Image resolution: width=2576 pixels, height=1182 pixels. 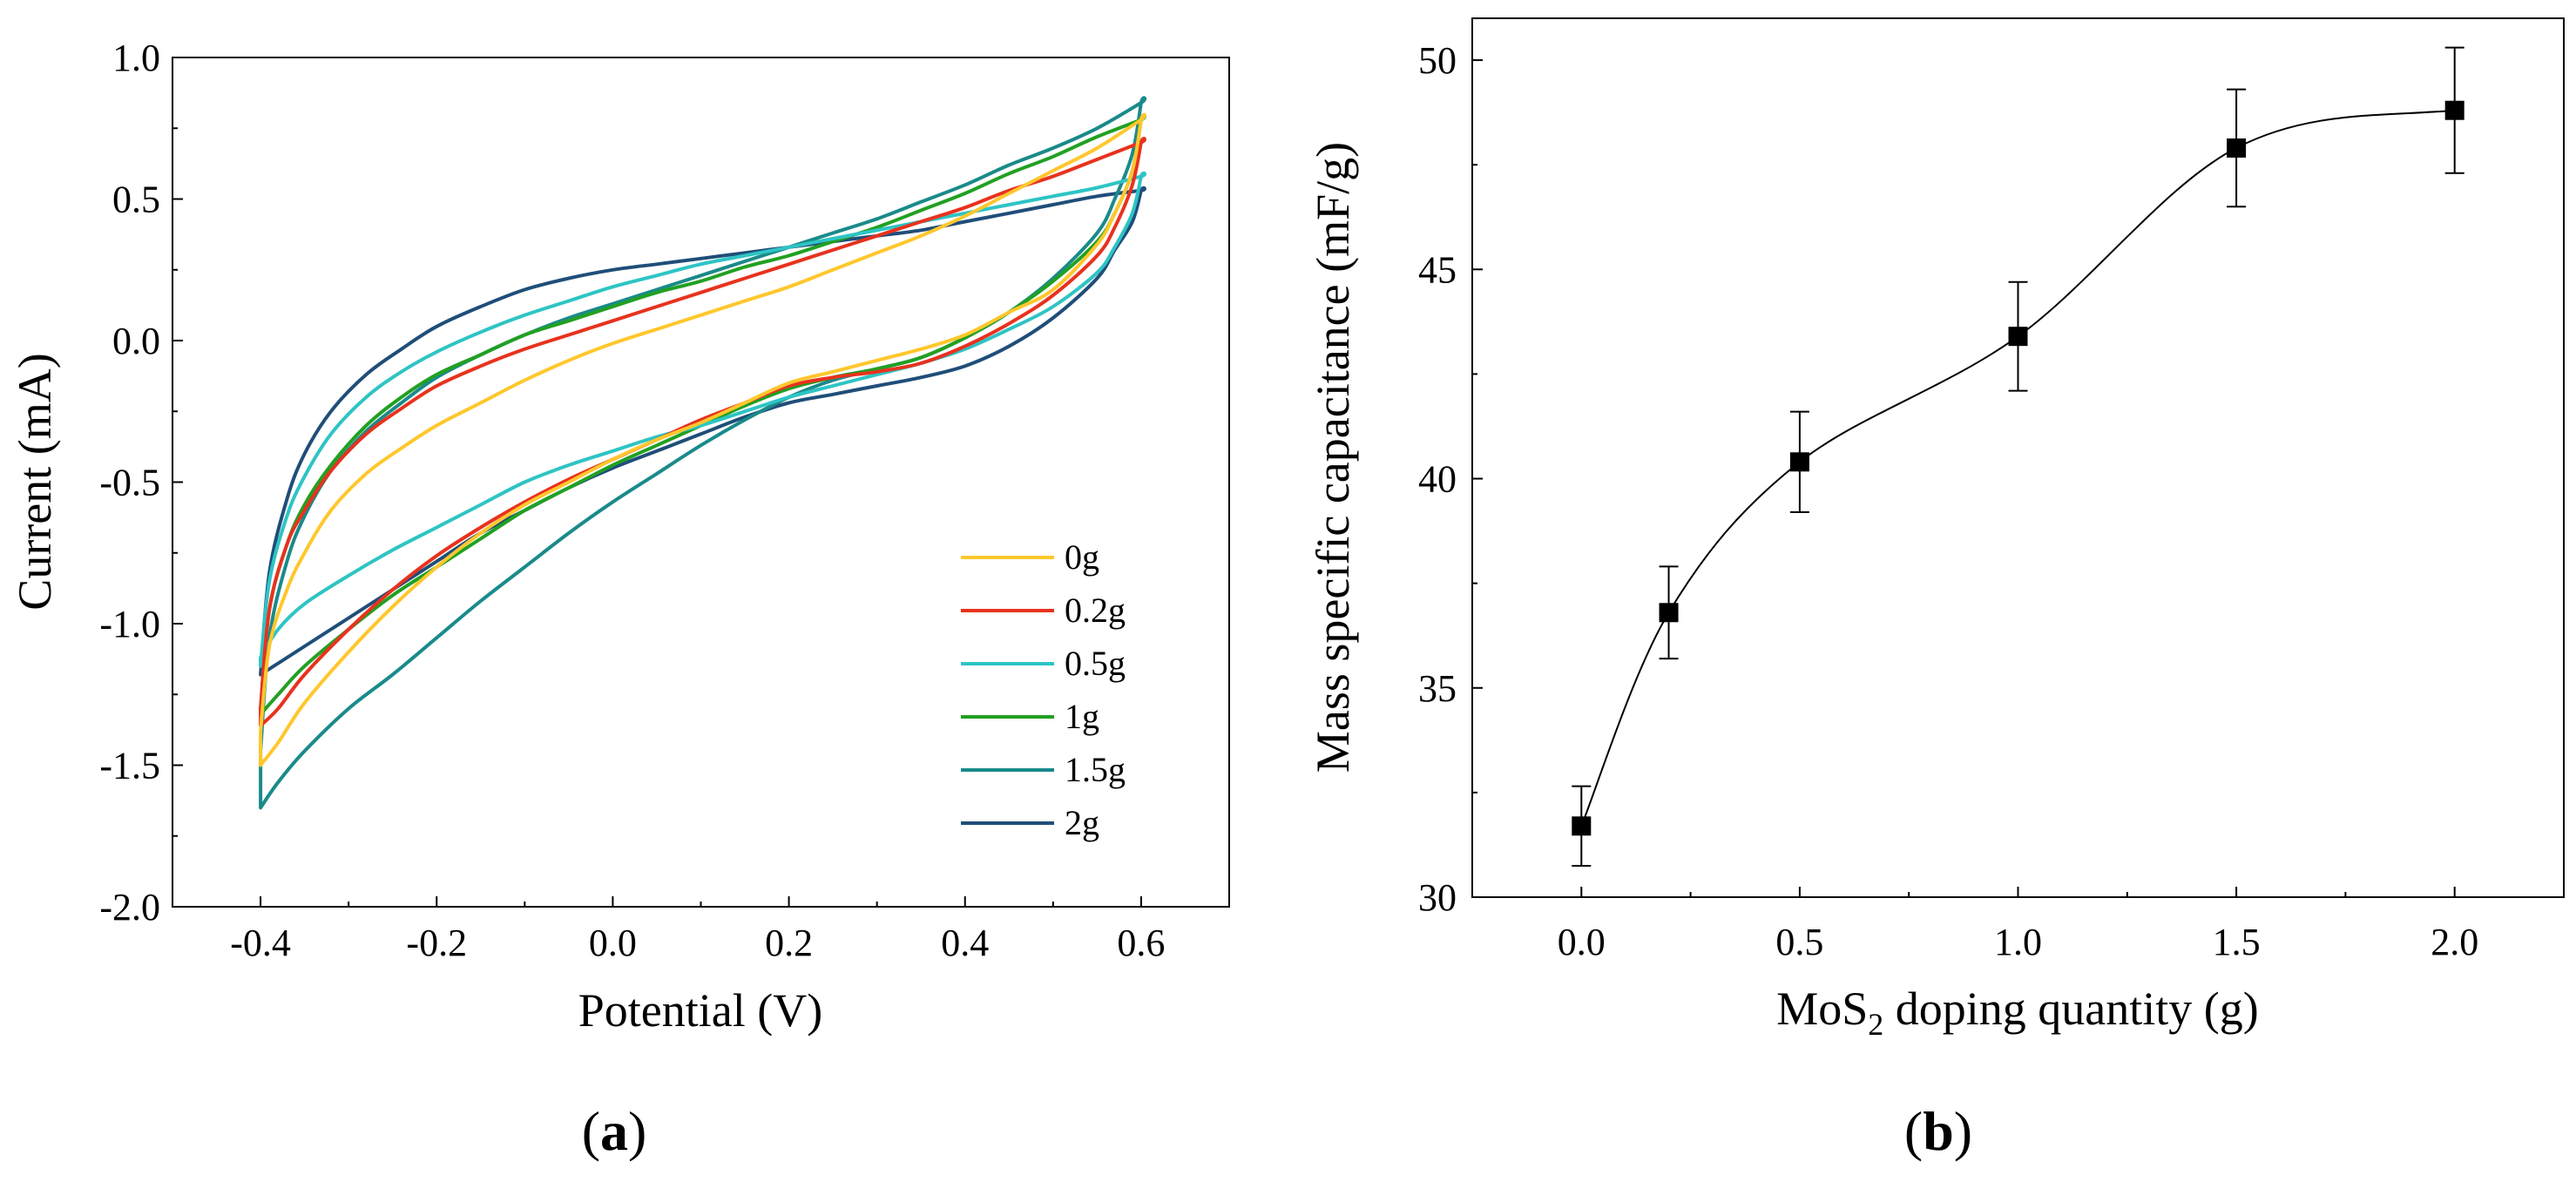 I want to click on legend-label: 0.5g, so click(x=1095, y=663).